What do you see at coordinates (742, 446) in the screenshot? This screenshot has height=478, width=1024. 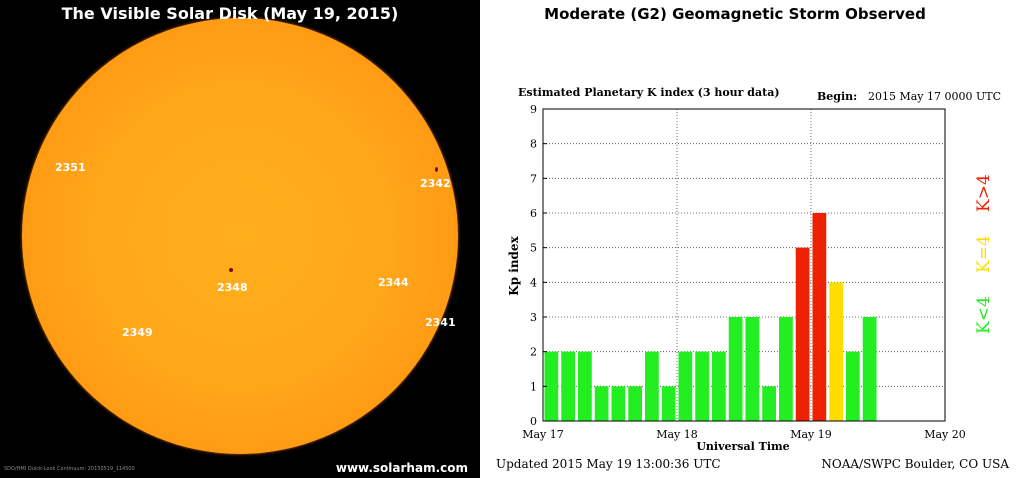 I see `x-axis-label: Universal Time` at bounding box center [742, 446].